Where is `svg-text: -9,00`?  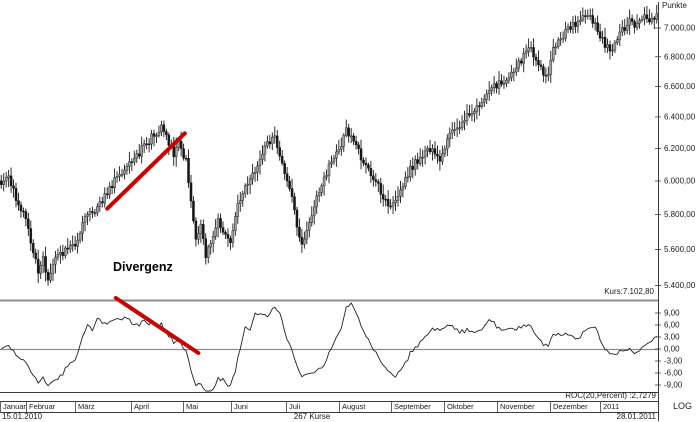
svg-text: -9,00 is located at coordinates (673, 385).